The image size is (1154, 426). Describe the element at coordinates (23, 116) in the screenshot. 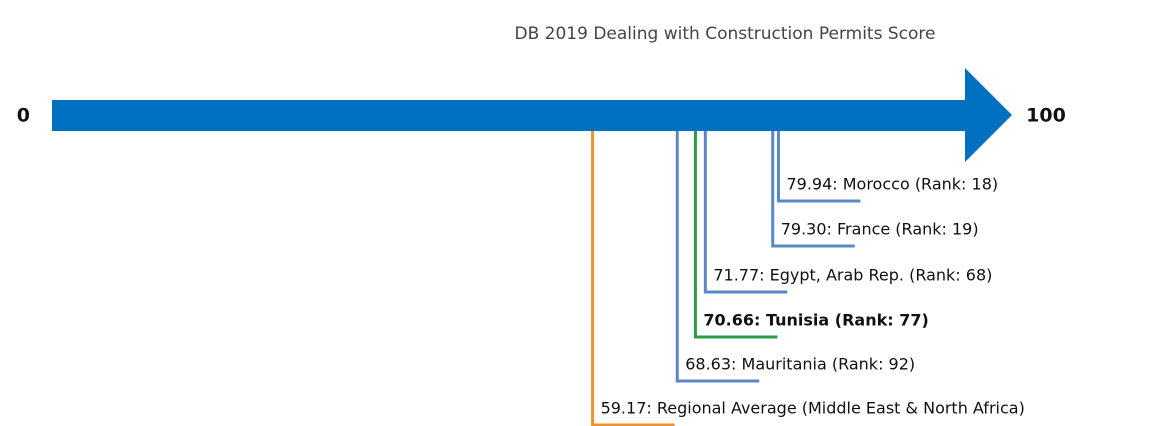

I see `axis-end-label: 0` at that location.